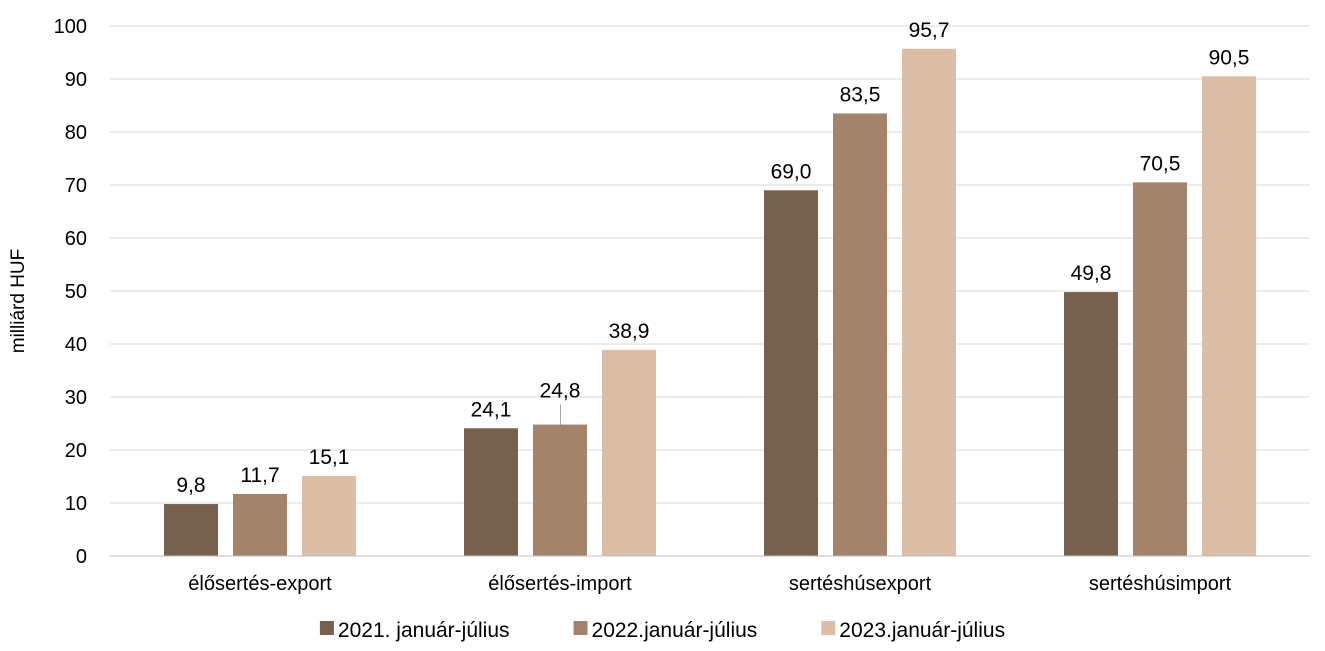 This screenshot has height=651, width=1325. I want to click on legend-label: 2021. január-július, so click(424, 630).